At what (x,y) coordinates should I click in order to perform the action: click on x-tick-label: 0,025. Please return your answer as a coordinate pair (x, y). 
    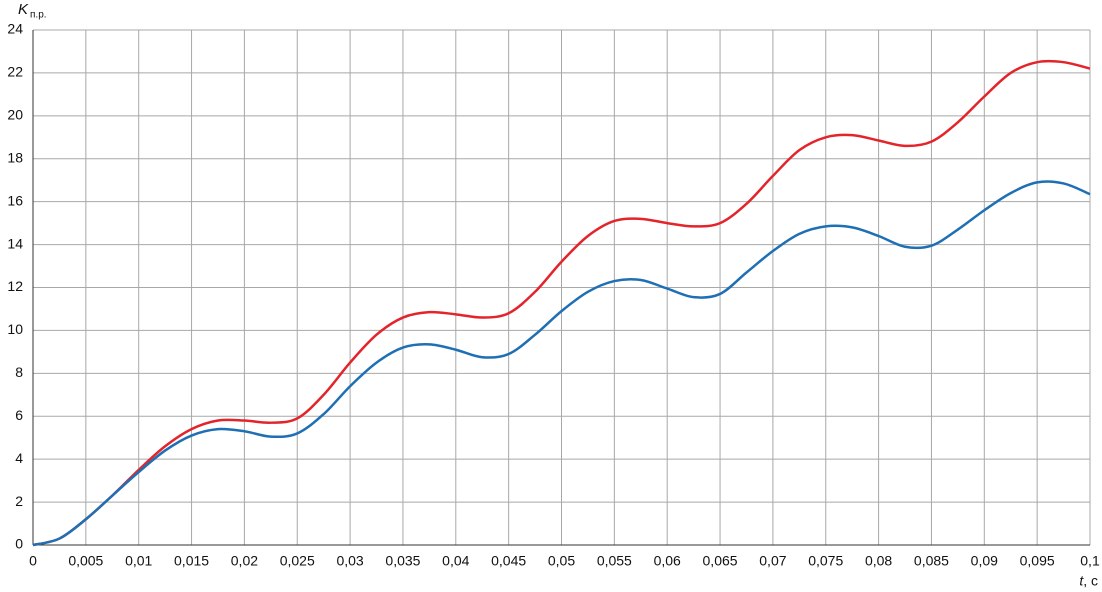
    Looking at the image, I should click on (297, 561).